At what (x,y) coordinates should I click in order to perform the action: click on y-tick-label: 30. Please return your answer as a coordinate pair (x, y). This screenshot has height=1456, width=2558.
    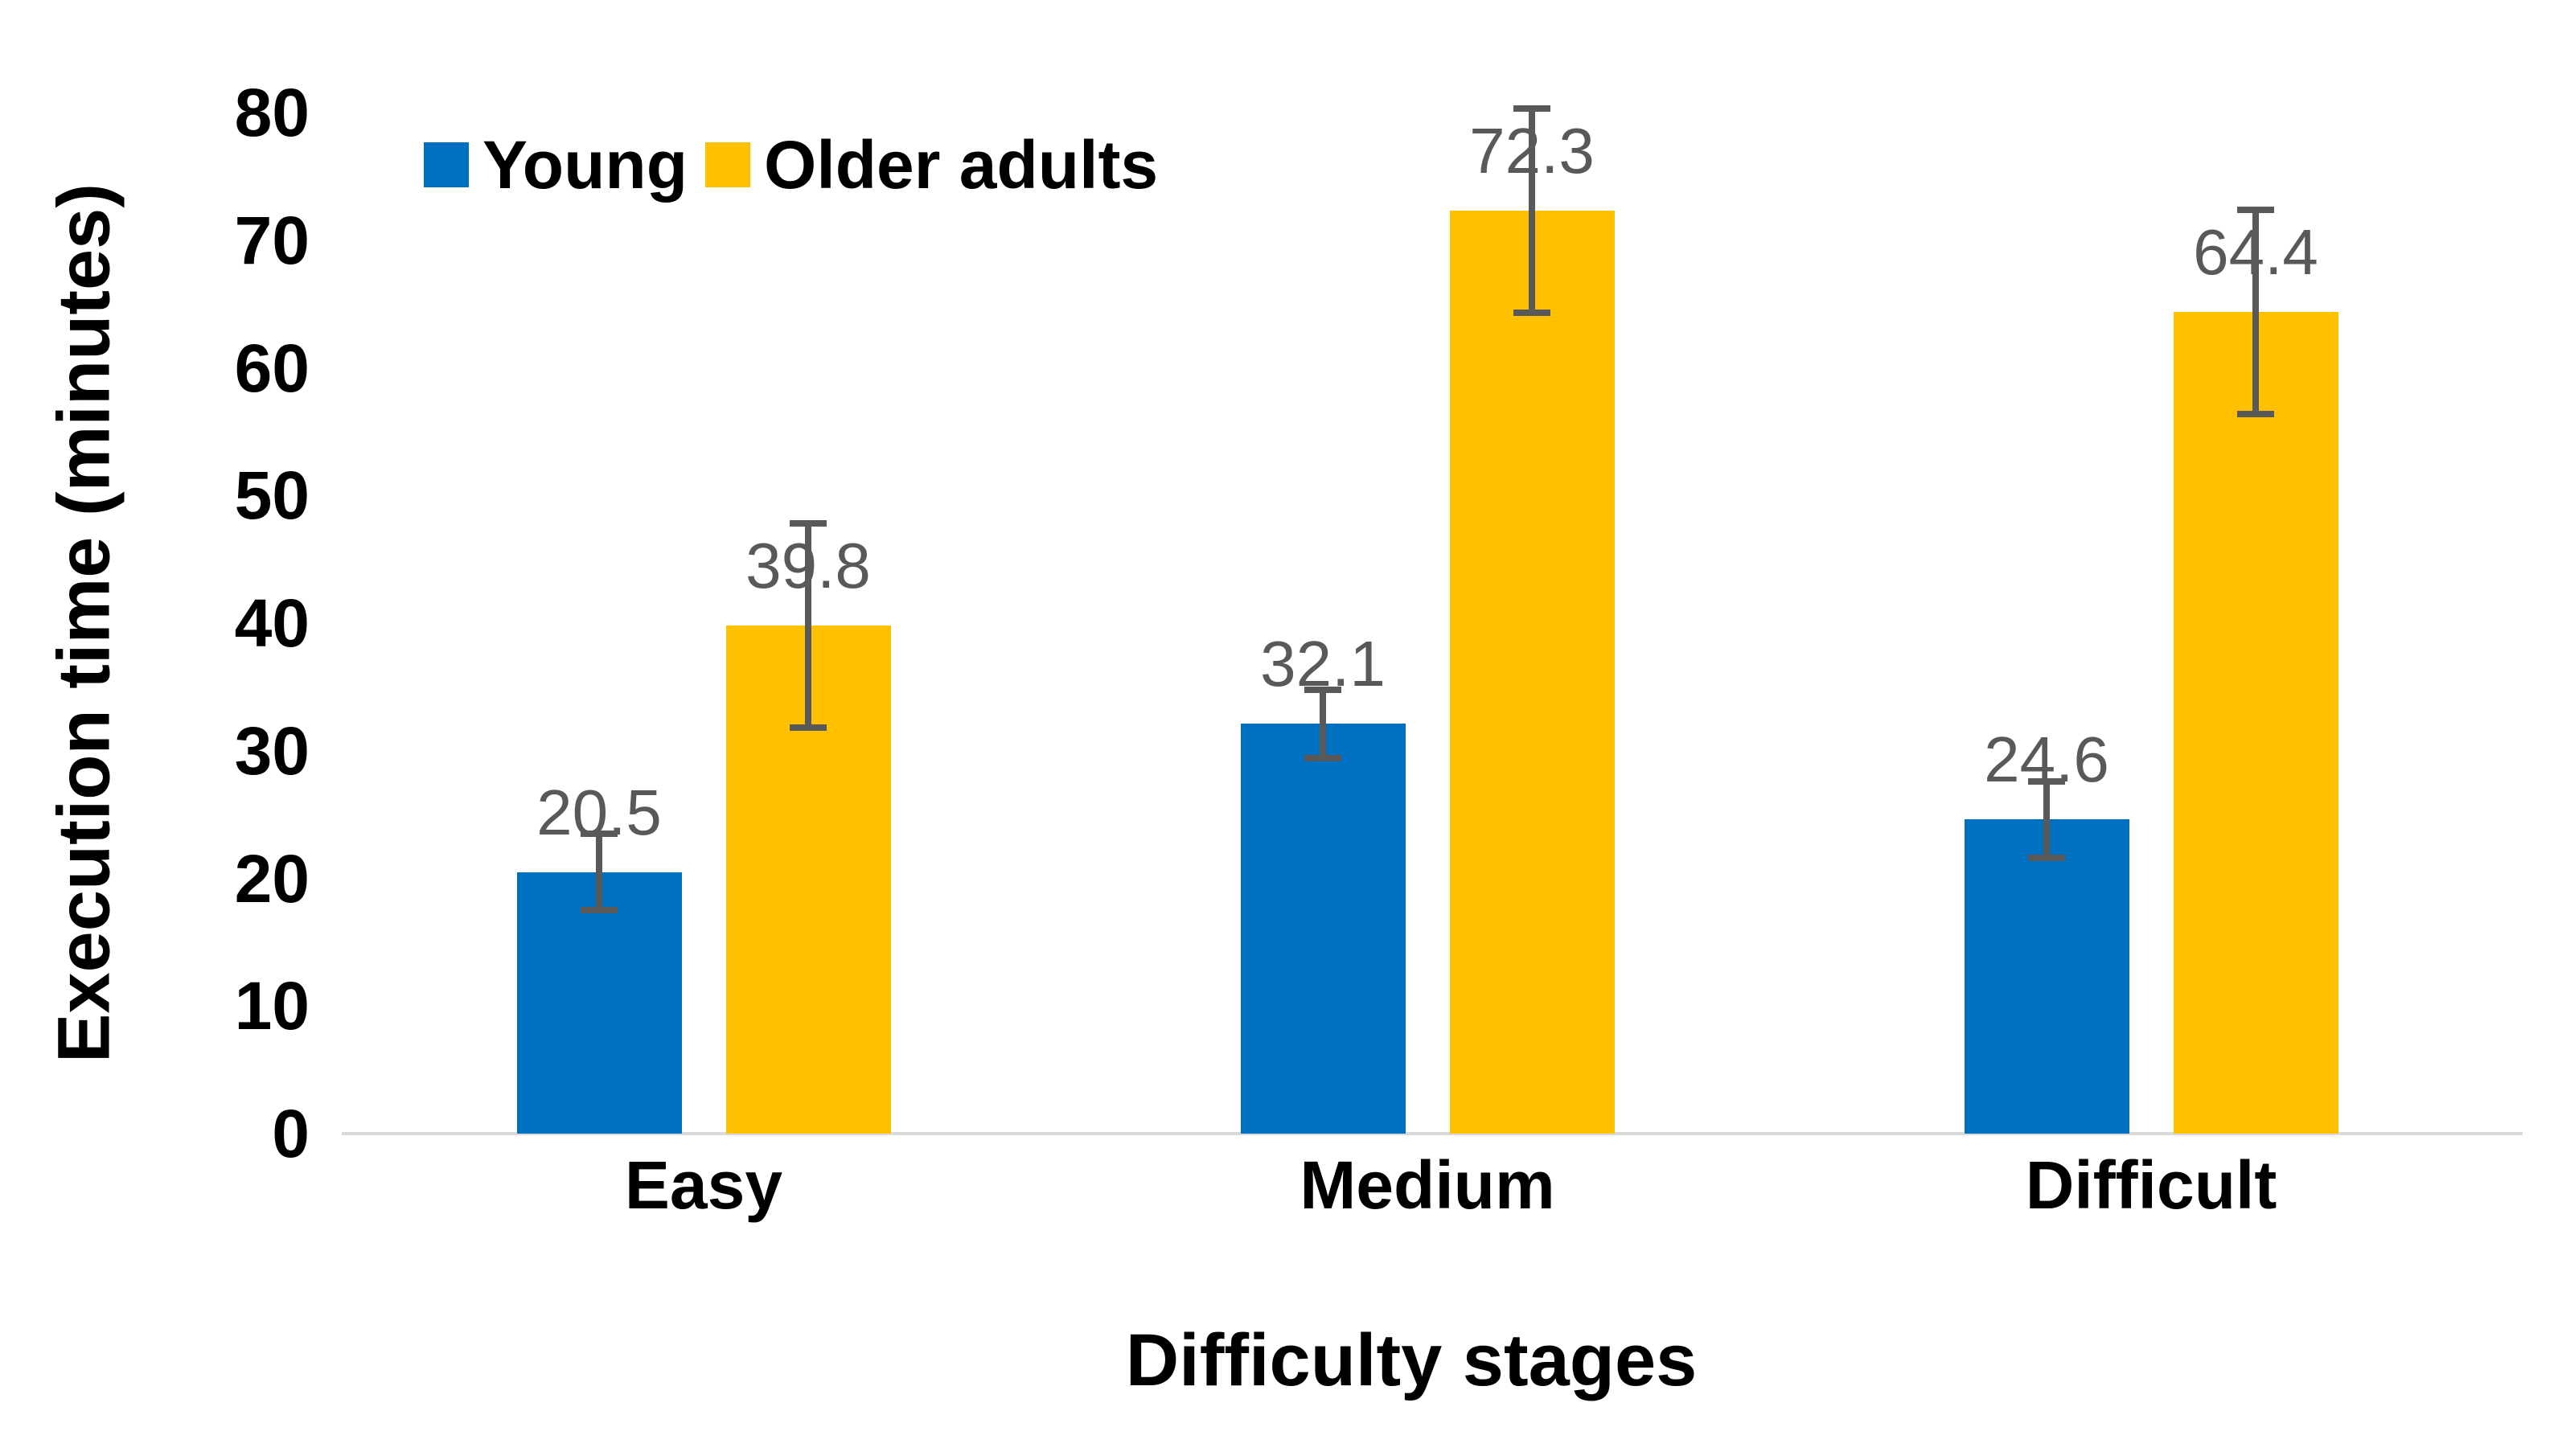
    Looking at the image, I should click on (272, 750).